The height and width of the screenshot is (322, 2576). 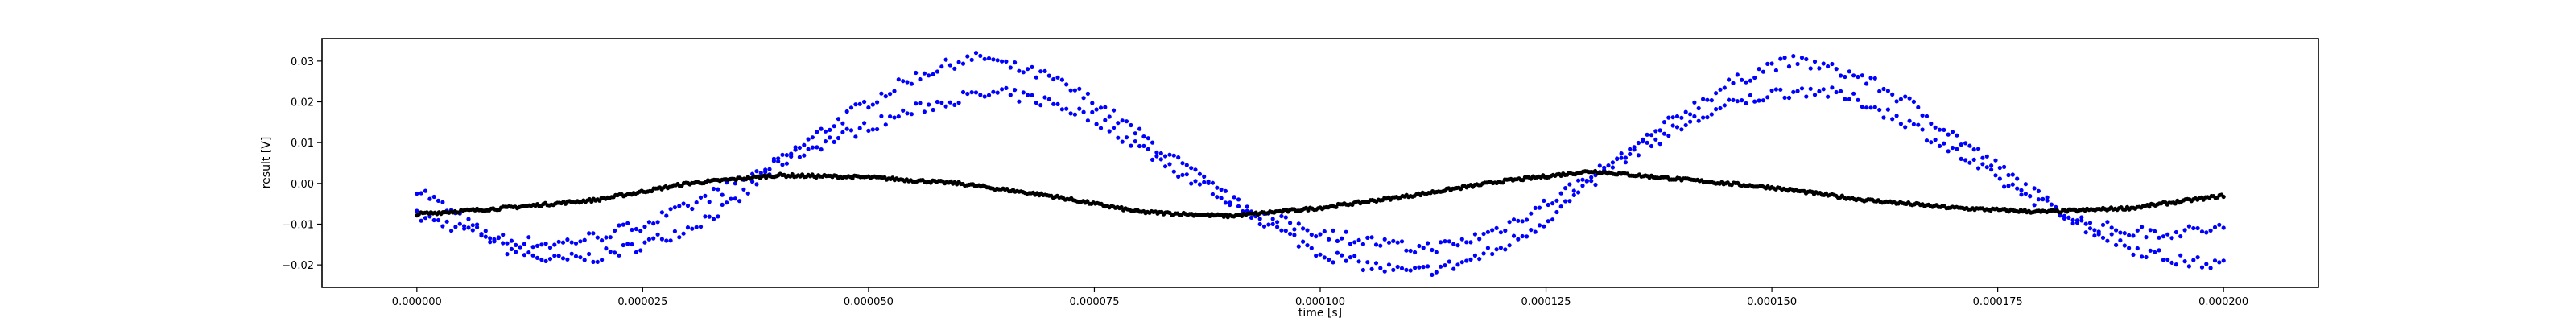 I want to click on y-tick-label: −0.01, so click(x=298, y=225).